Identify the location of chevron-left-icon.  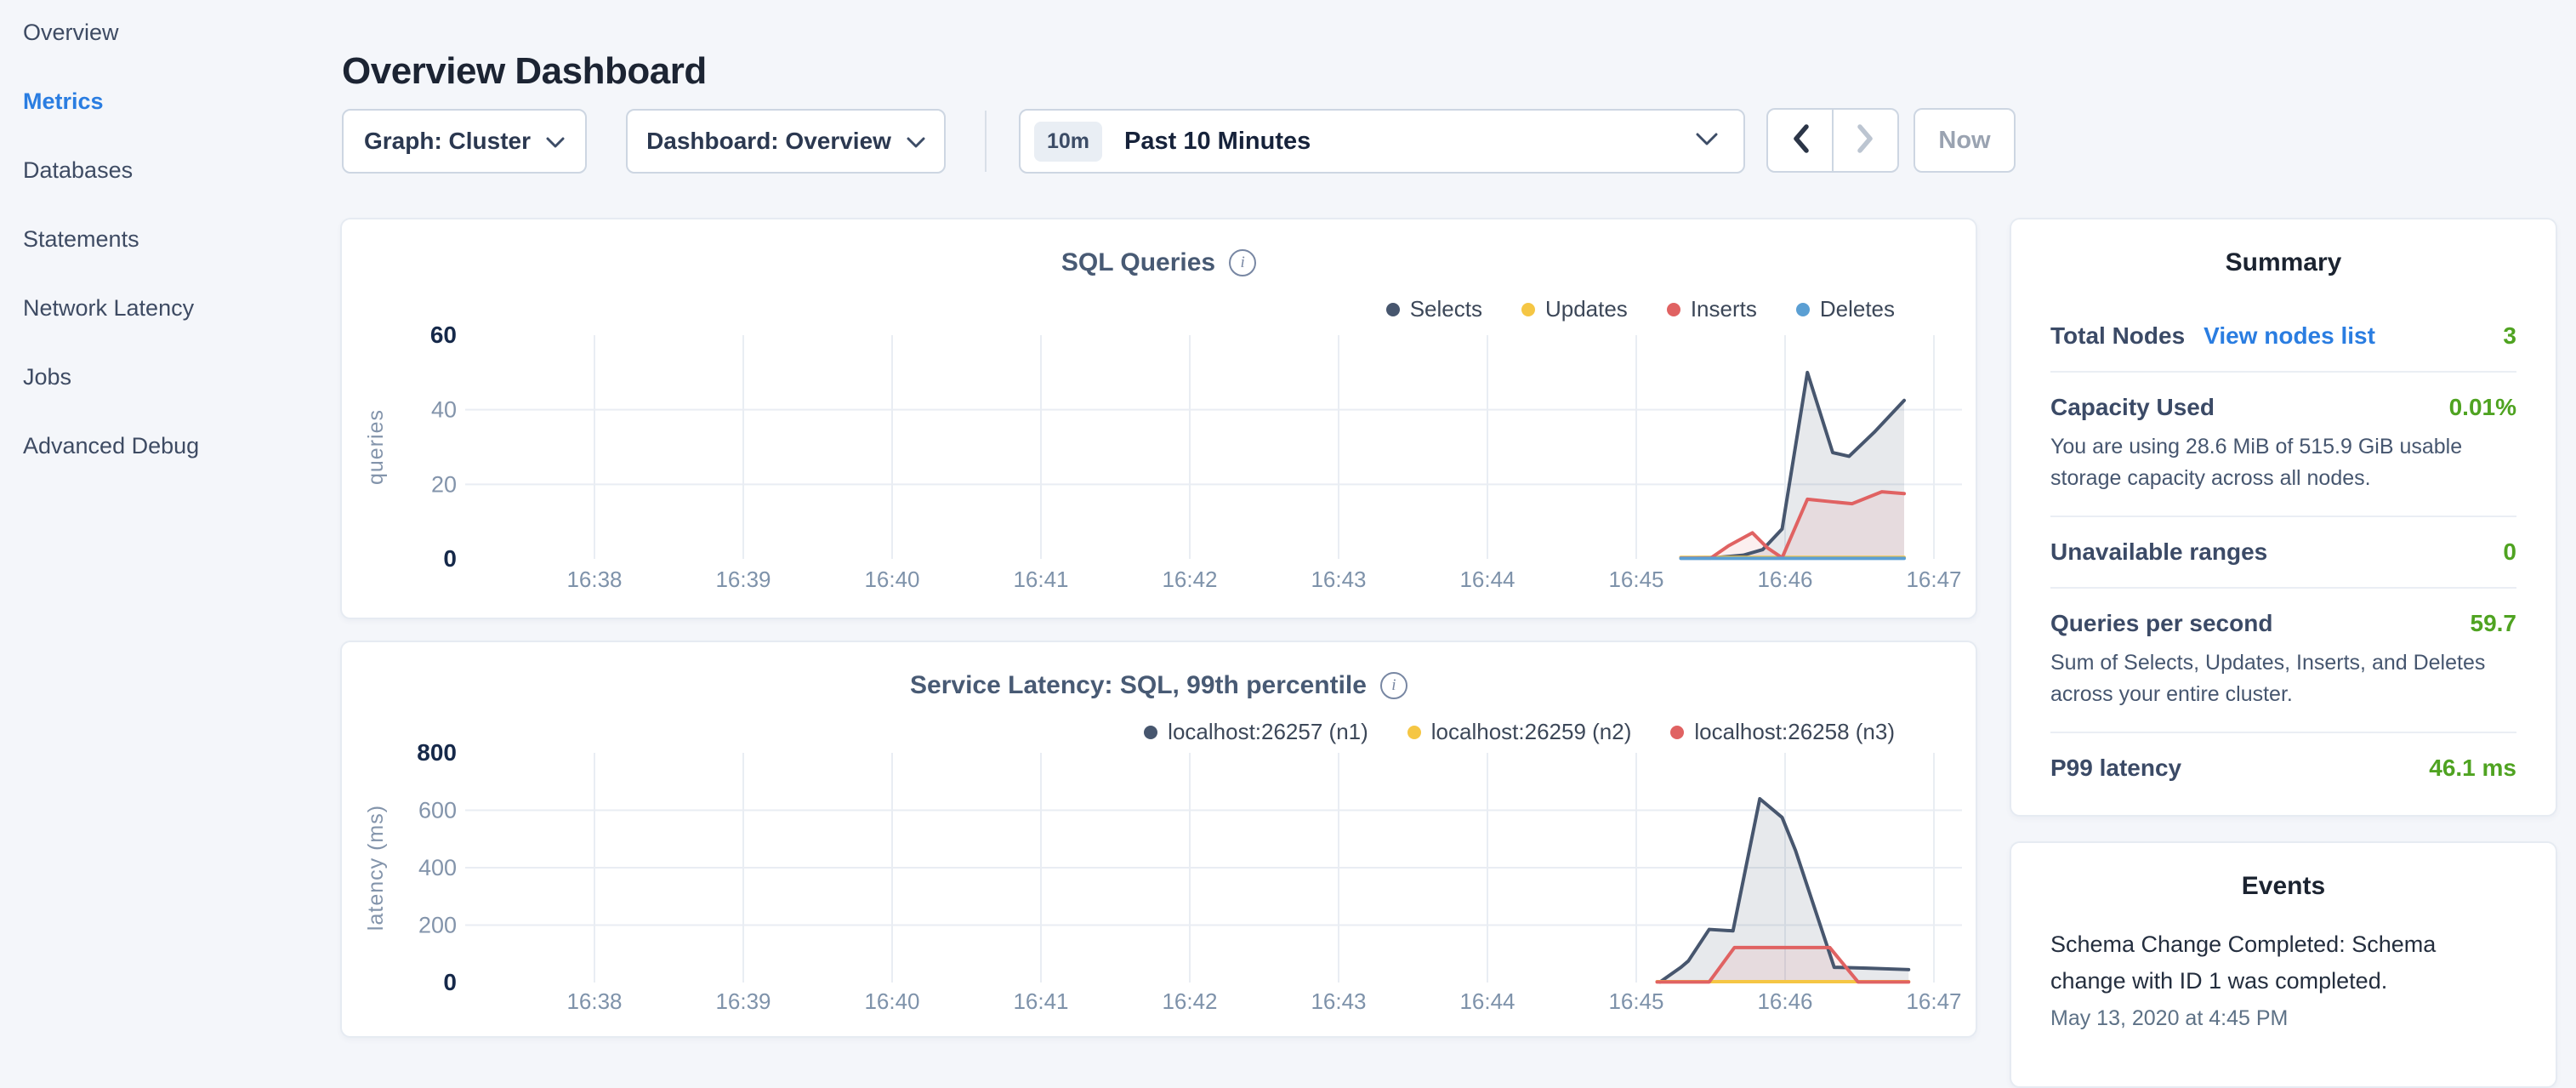
(1800, 140).